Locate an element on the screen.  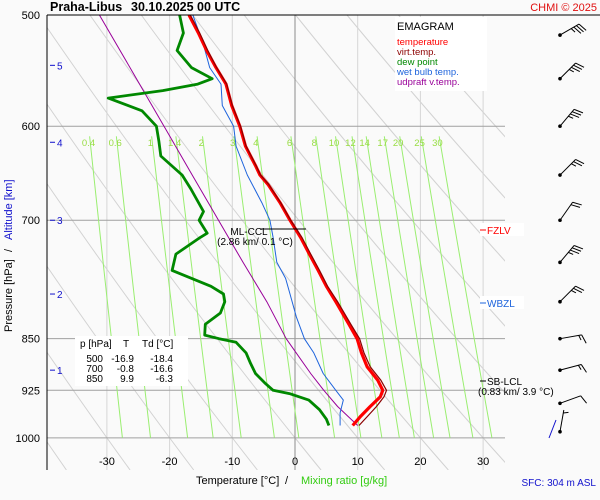
pressure-tick-label: 850 is located at coordinates (31, 340).